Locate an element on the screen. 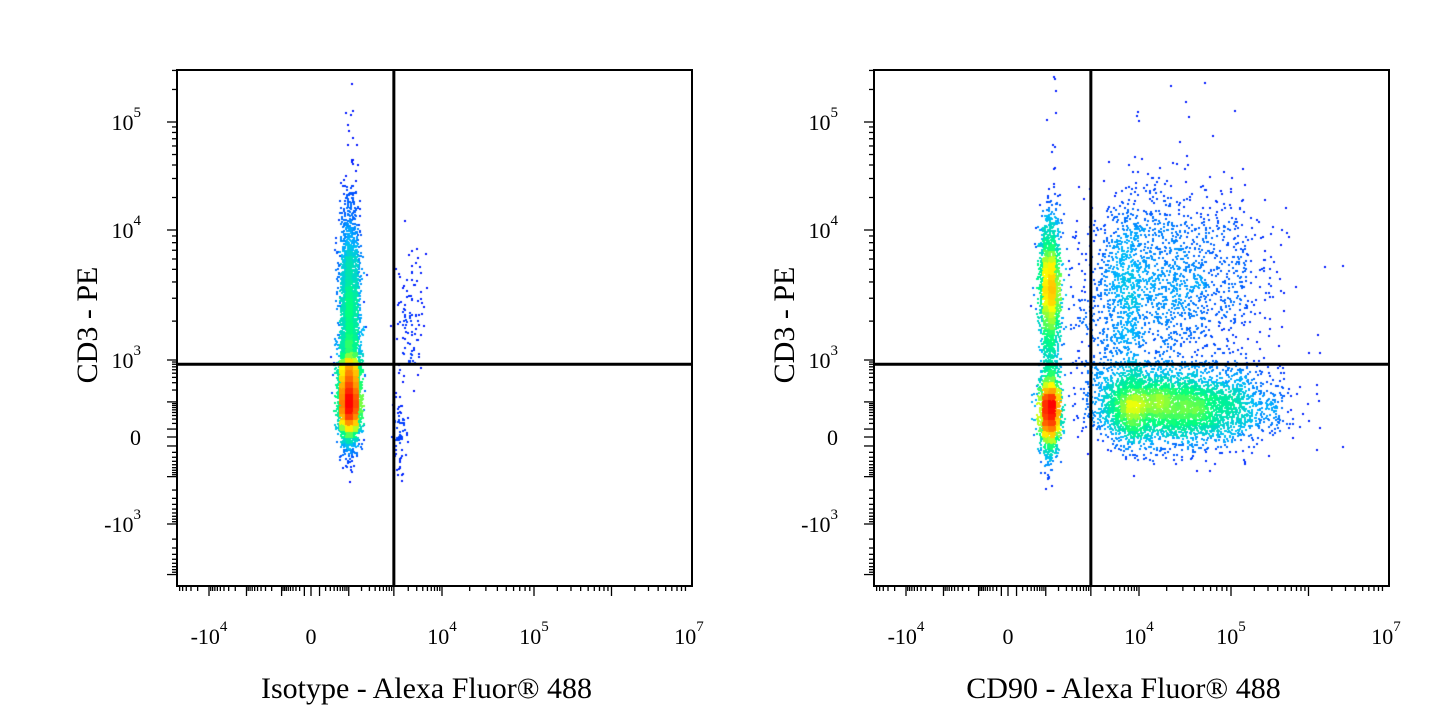 This screenshot has height=723, width=1445. x-axis-label: Isotype - Alexa Fluor® 488 is located at coordinates (426, 688).